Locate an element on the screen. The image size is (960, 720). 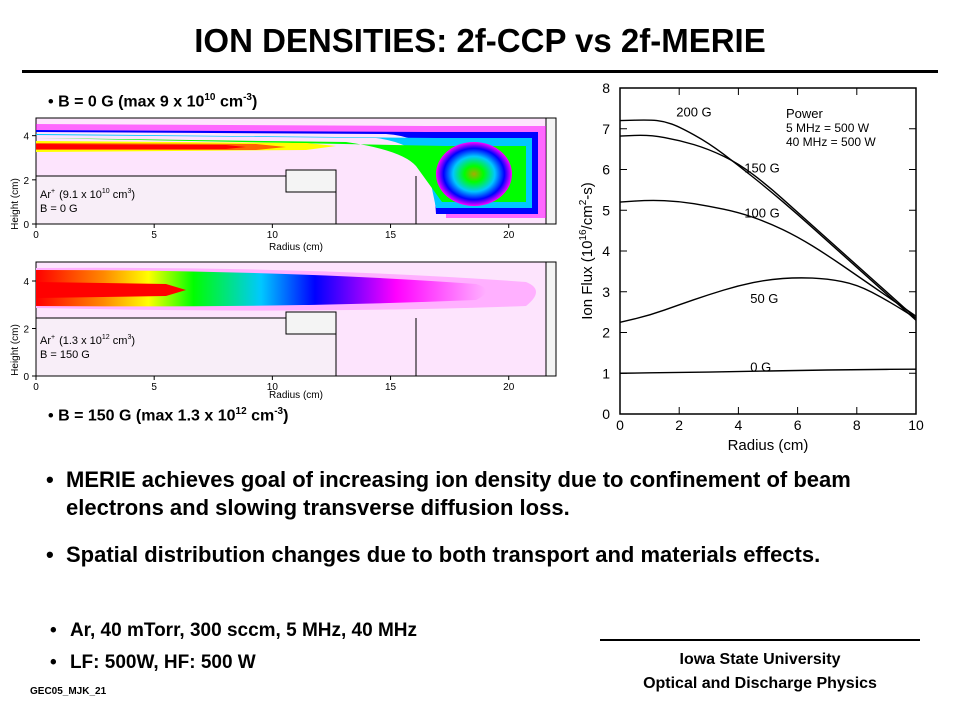
series-line-100g is located at coordinates (768, 258).